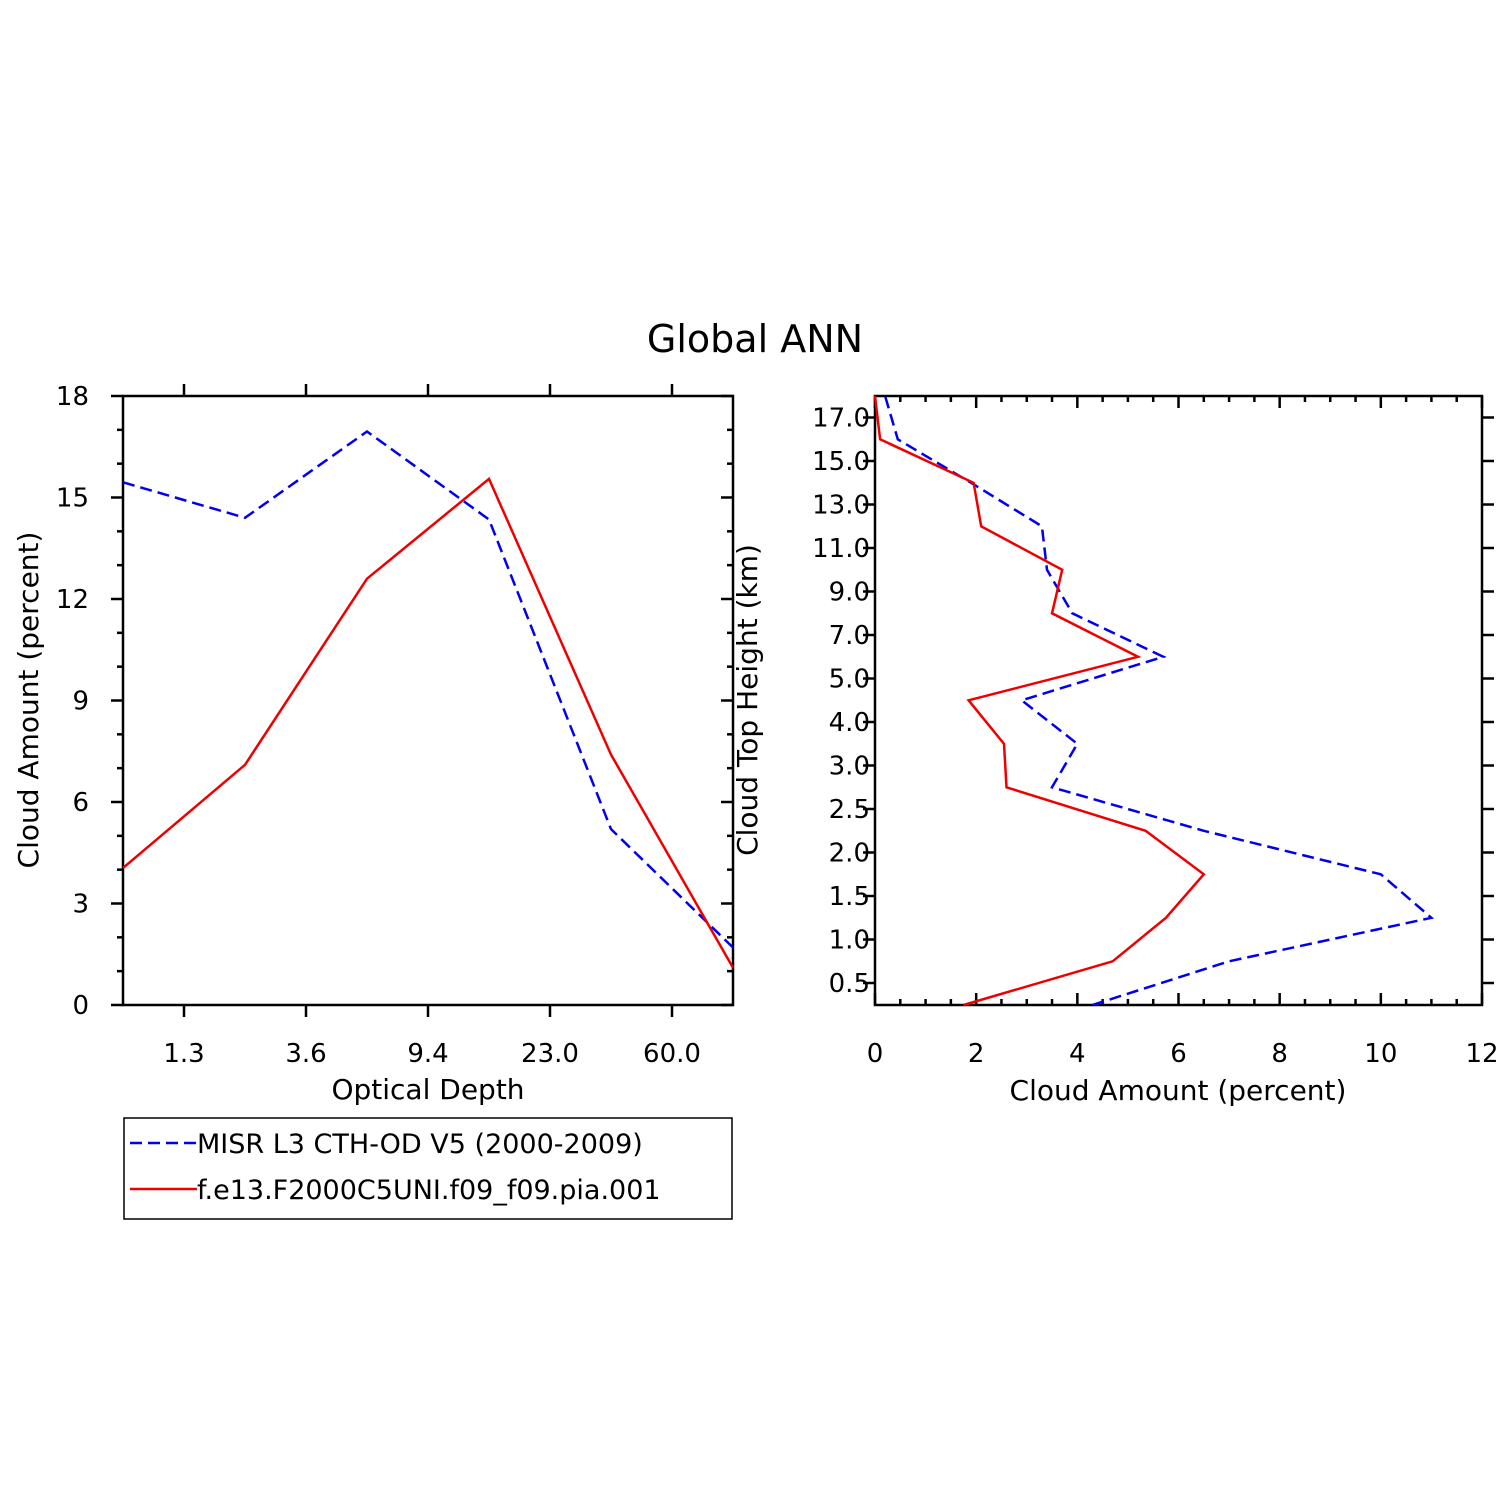 Image resolution: width=1510 pixels, height=1510 pixels. Describe the element at coordinates (976, 1054) in the screenshot. I see `right-x-tick-label: 2` at that location.